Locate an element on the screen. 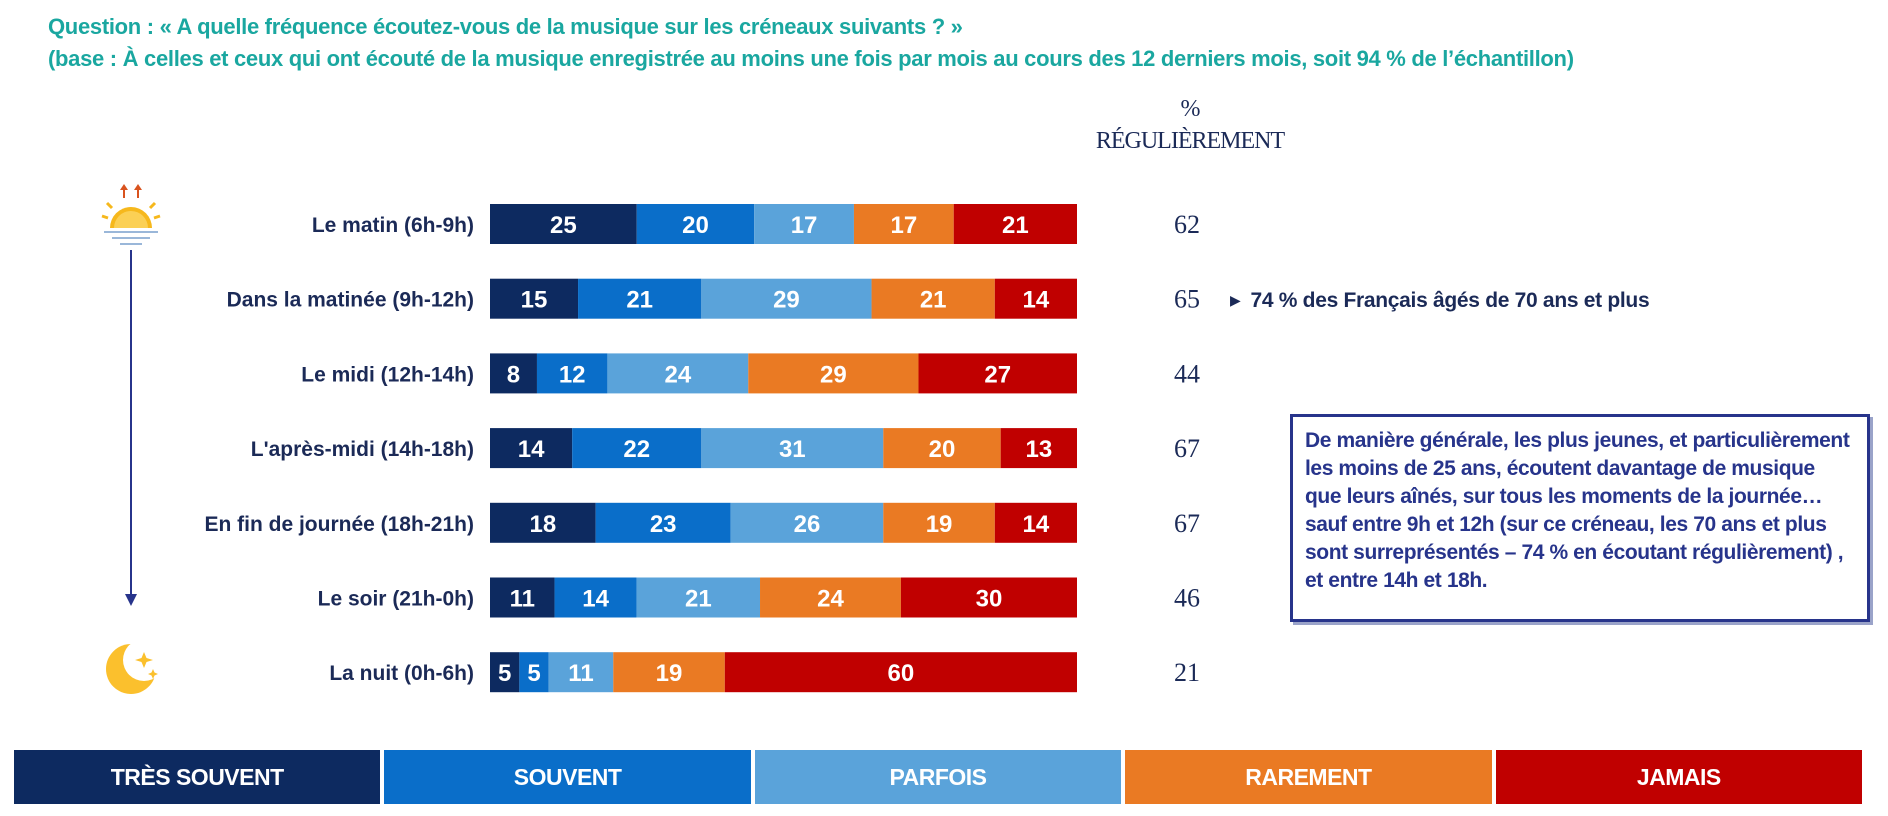 The height and width of the screenshot is (816, 1888). bar-value-label: 25 is located at coordinates (563, 225).